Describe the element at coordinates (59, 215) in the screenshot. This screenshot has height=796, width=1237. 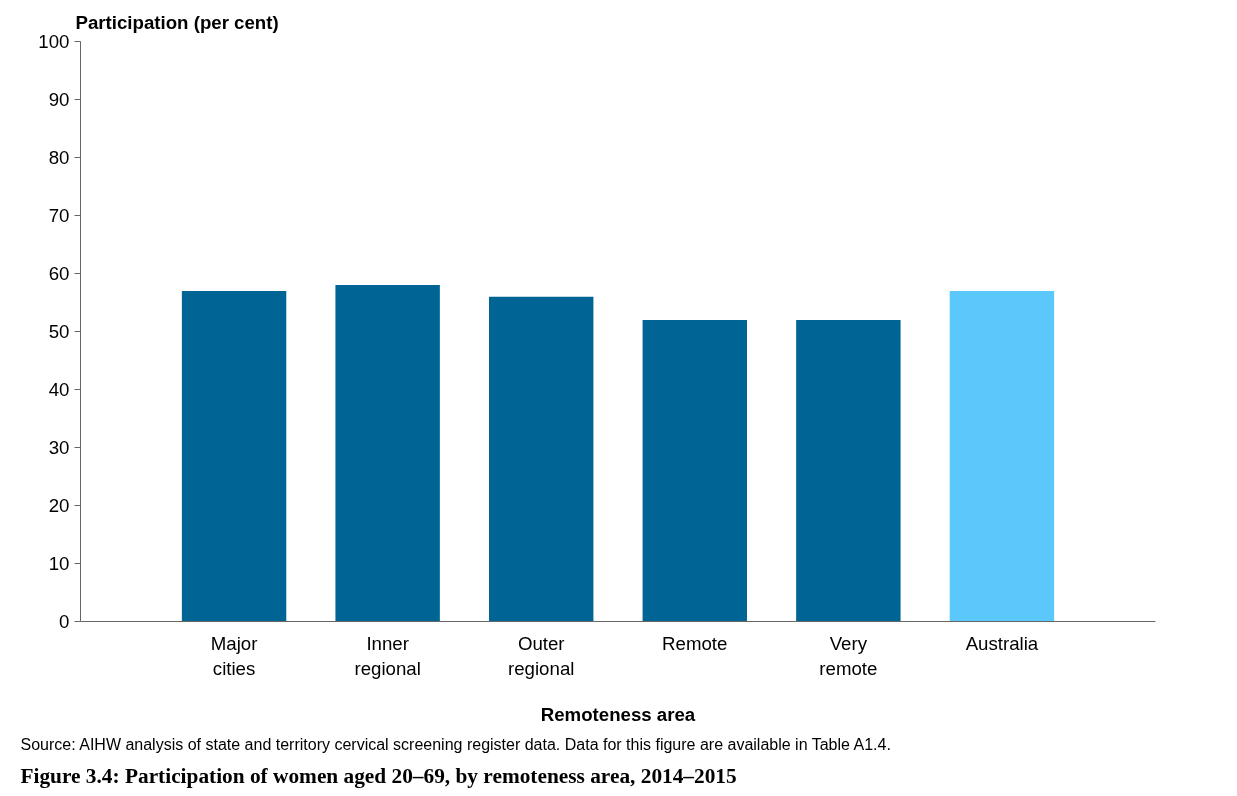
I see `y-tick-label: 70` at that location.